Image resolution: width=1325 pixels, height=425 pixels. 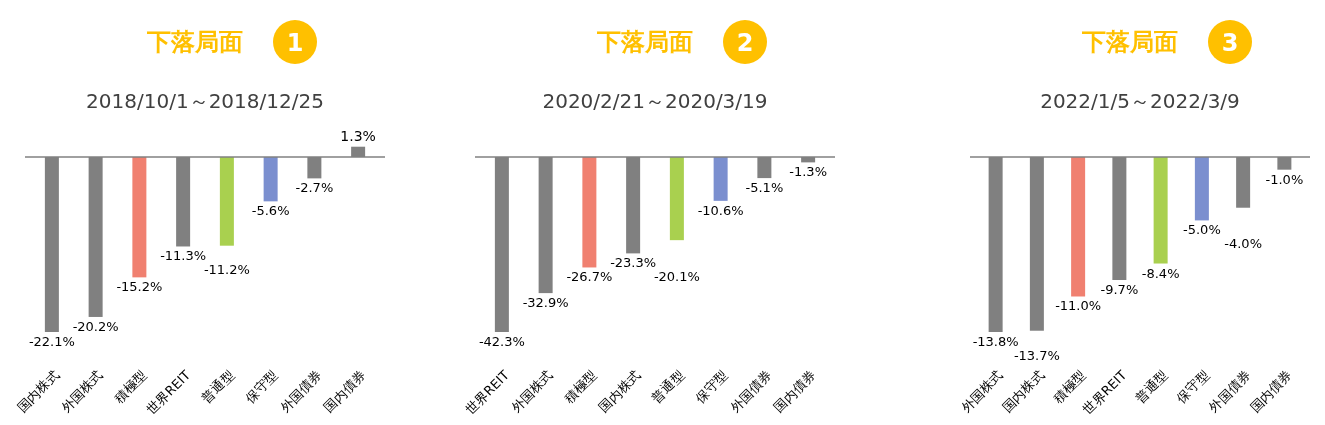 What do you see at coordinates (995, 341) in the screenshot?
I see `data-label: -13.8%` at bounding box center [995, 341].